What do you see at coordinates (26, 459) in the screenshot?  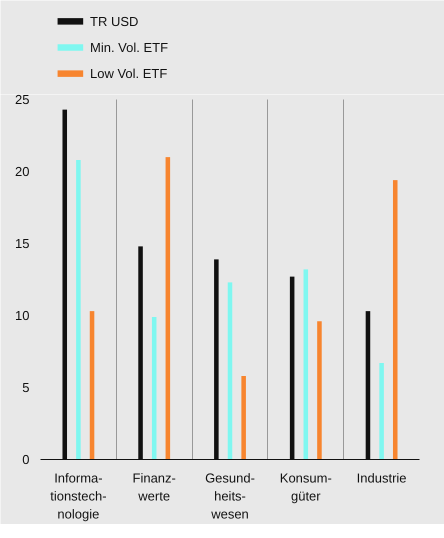 I see `y-tick-label: 0` at bounding box center [26, 459].